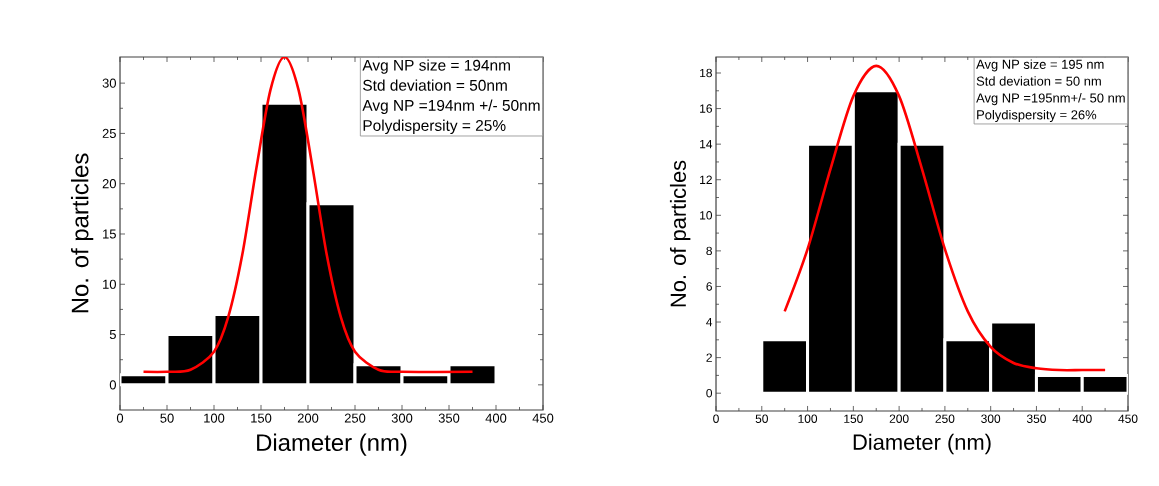  What do you see at coordinates (109, 184) in the screenshot?
I see `y-tick-label: 20` at bounding box center [109, 184].